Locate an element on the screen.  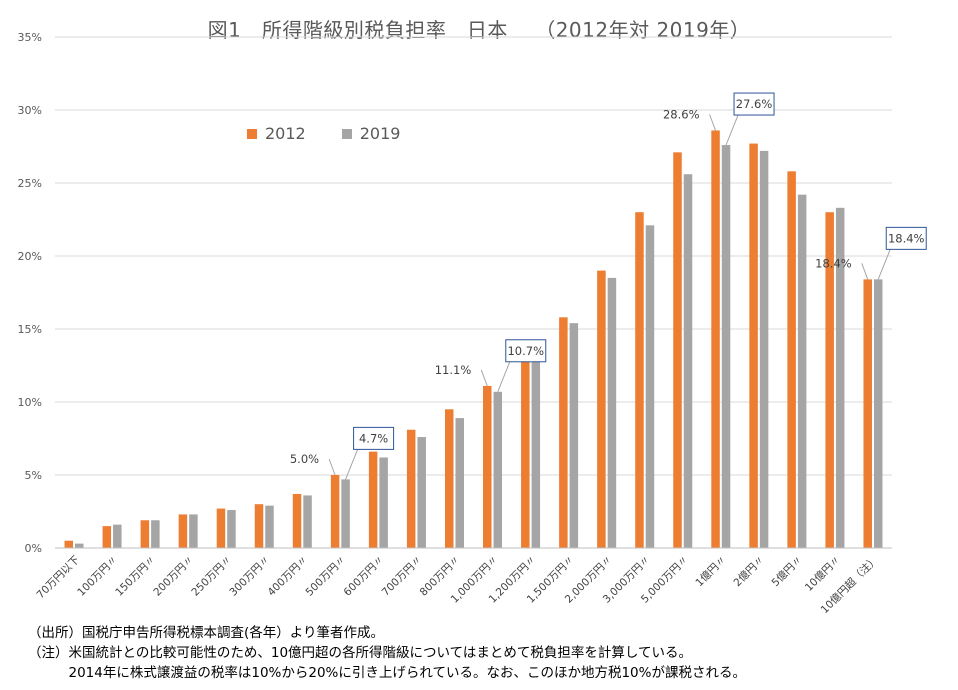
chart-legend: 2012 2019 is located at coordinates (323, 133).